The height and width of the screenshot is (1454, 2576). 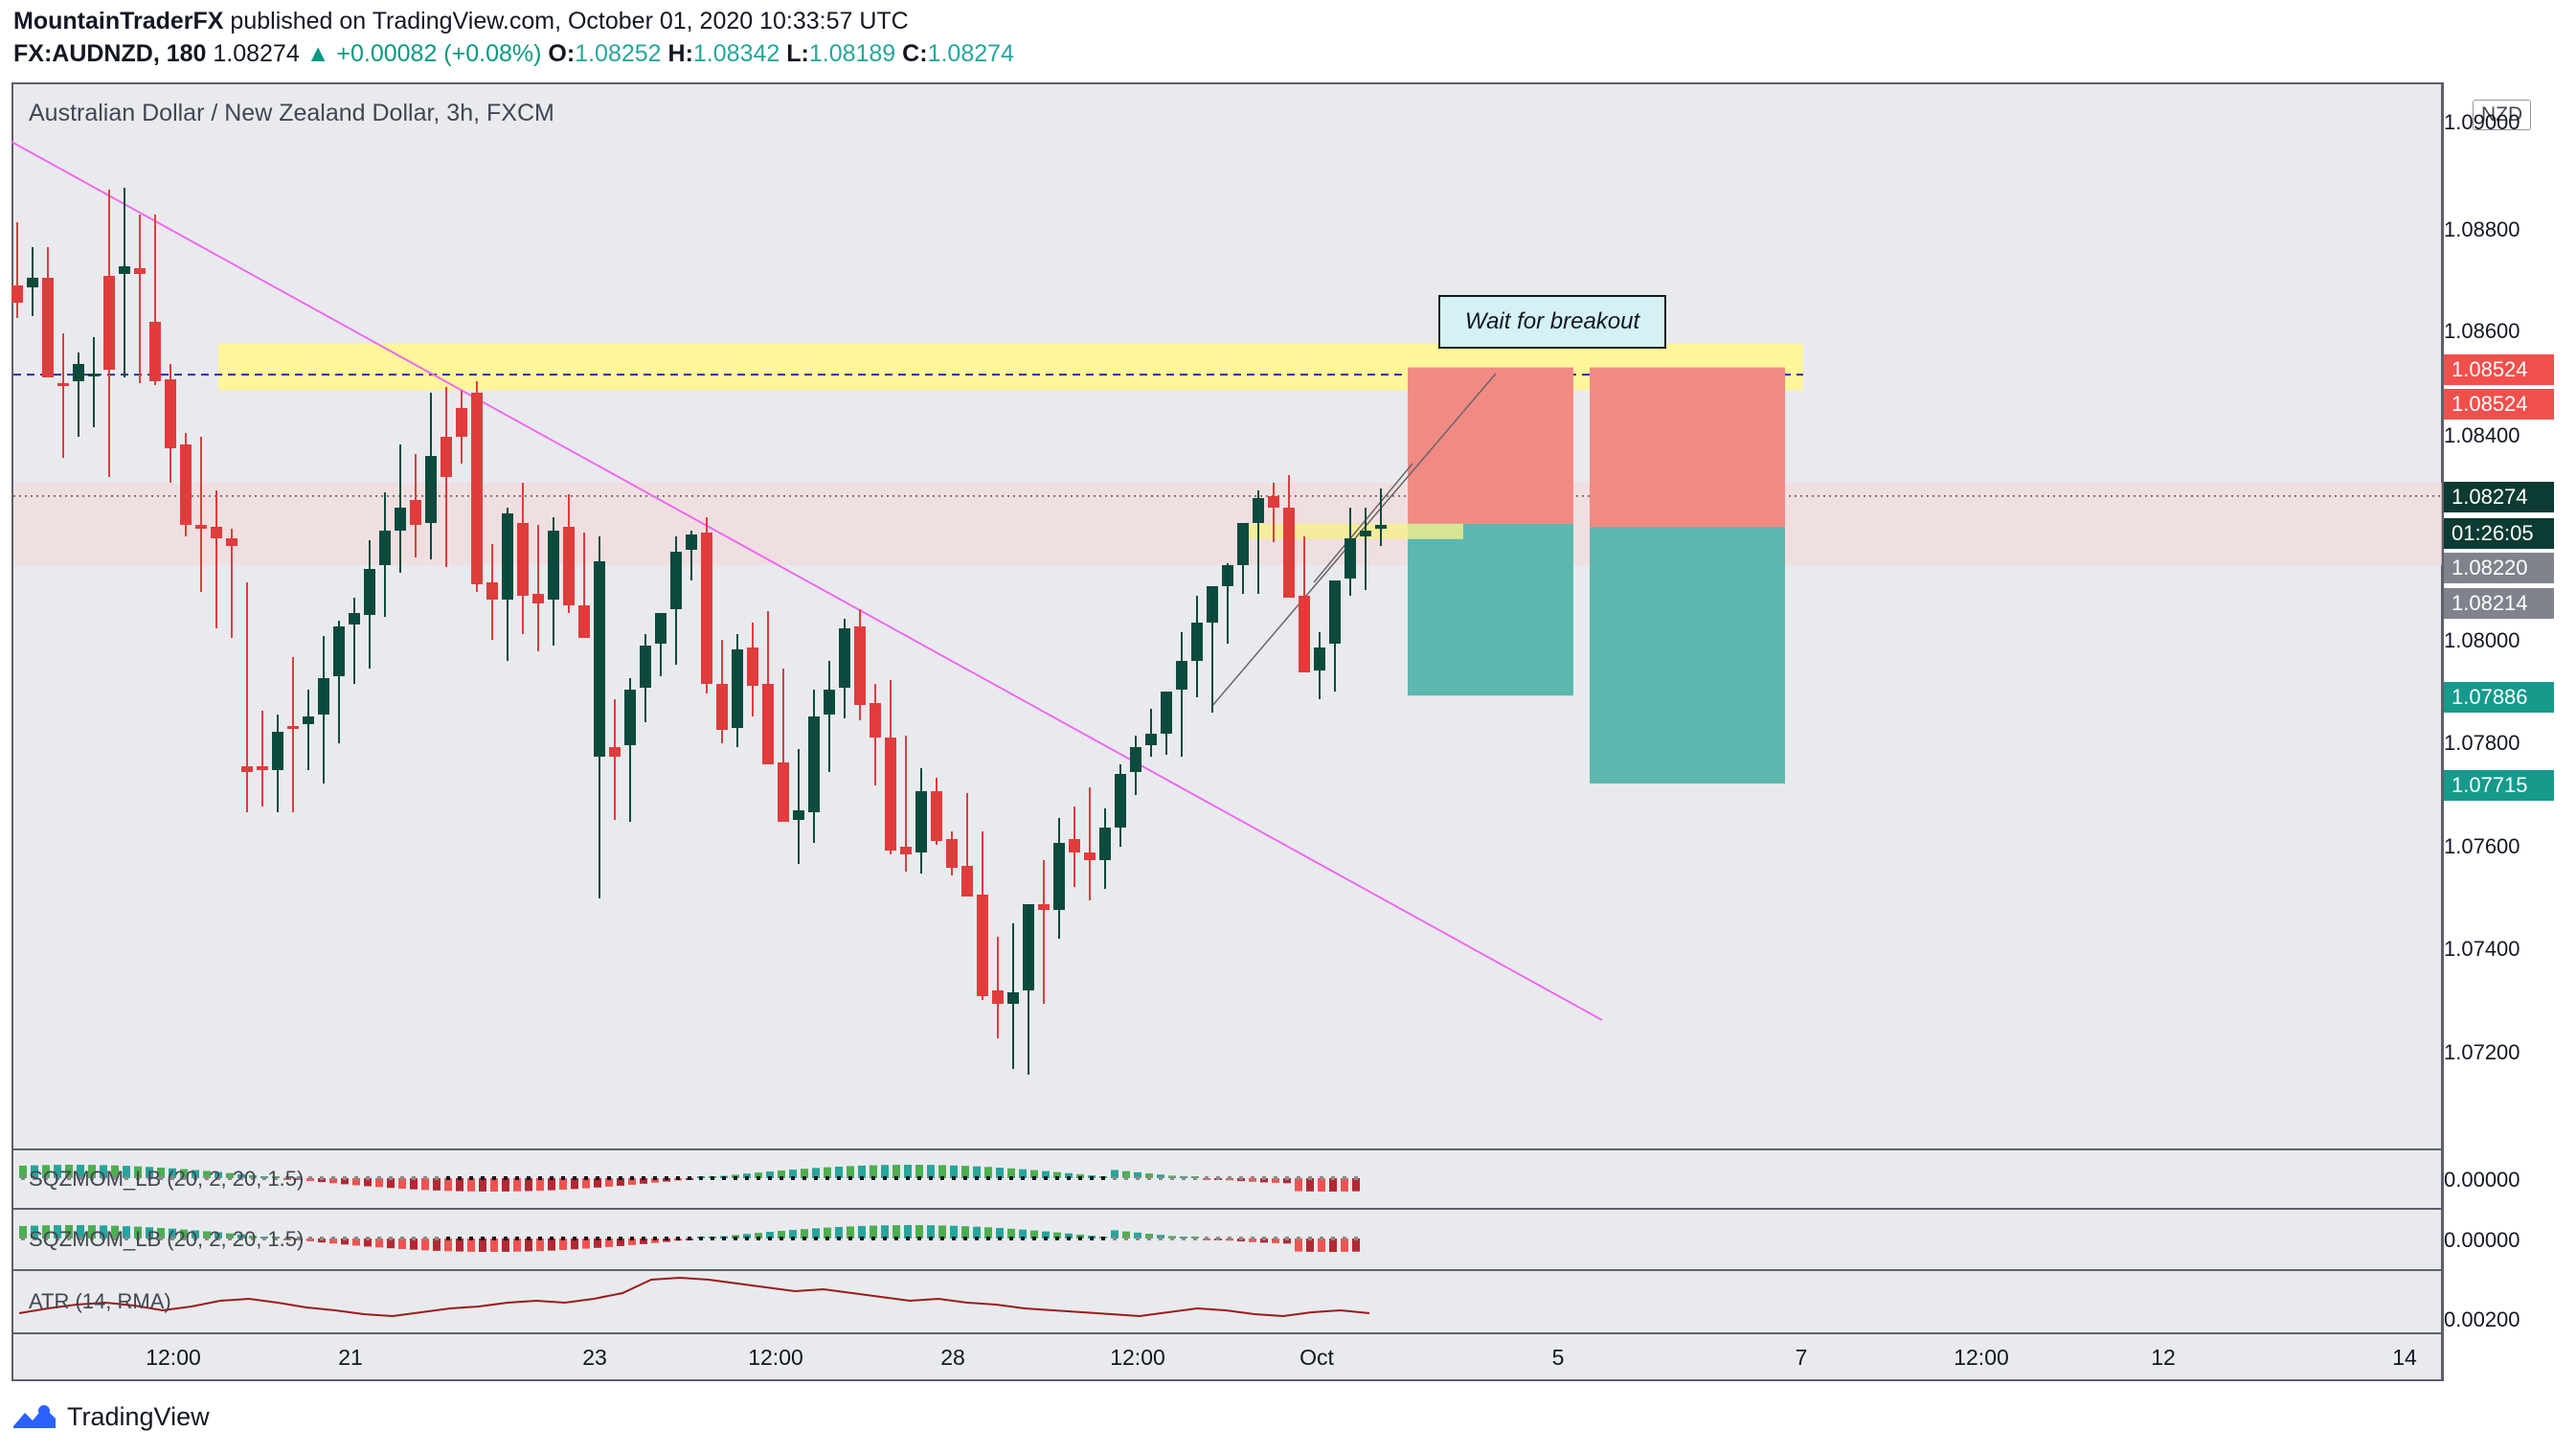 I want to click on annotation-callout: Wait for breakout, so click(x=1552, y=322).